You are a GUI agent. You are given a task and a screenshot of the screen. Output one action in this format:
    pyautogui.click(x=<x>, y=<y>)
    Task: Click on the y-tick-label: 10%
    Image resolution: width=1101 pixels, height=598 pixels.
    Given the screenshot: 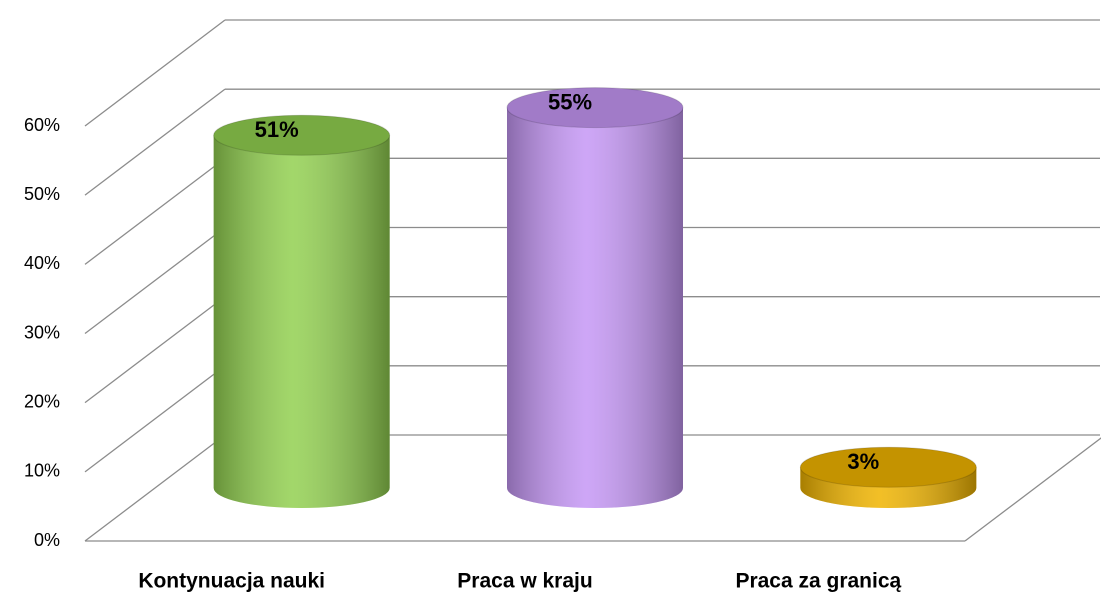 What is the action you would take?
    pyautogui.click(x=42, y=471)
    